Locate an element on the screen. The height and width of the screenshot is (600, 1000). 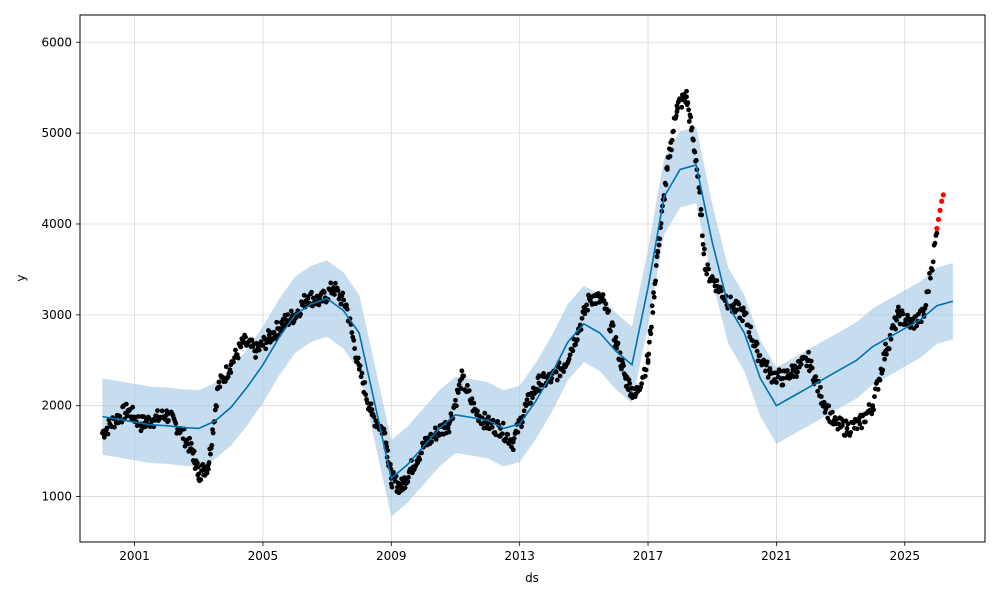
y-tick-label: 5000 is located at coordinates (56, 133).